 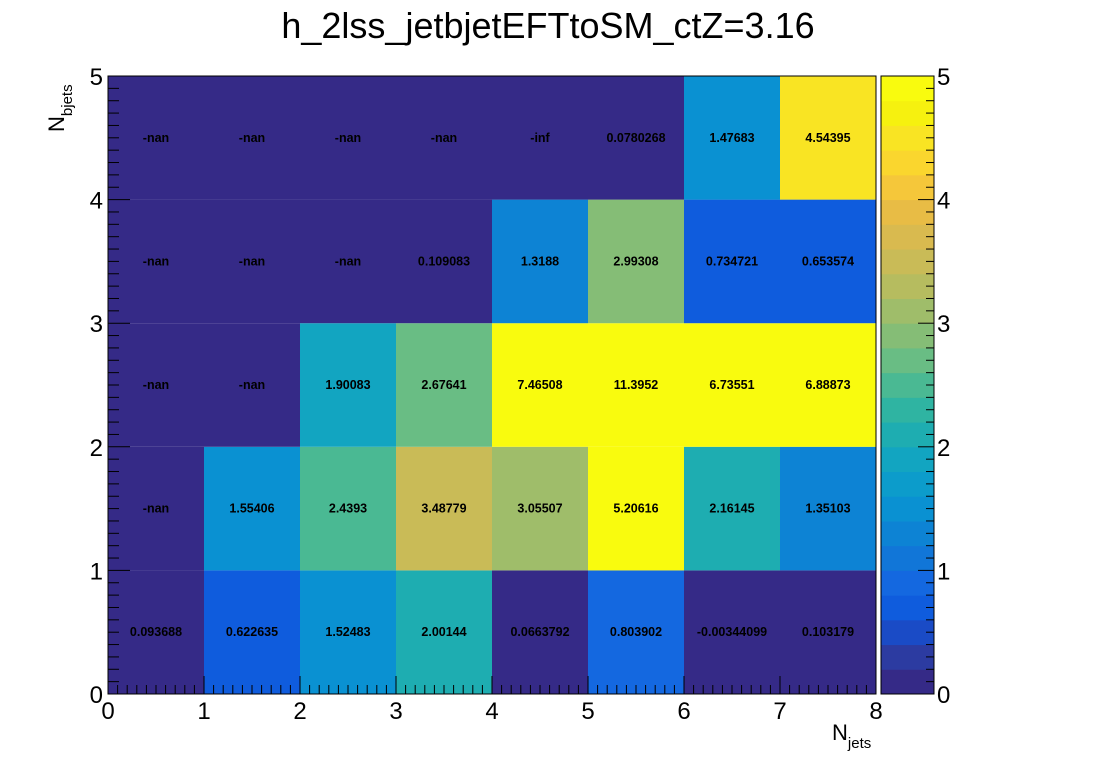 What do you see at coordinates (60, 108) in the screenshot?
I see `y-axis-label: Nbjets` at bounding box center [60, 108].